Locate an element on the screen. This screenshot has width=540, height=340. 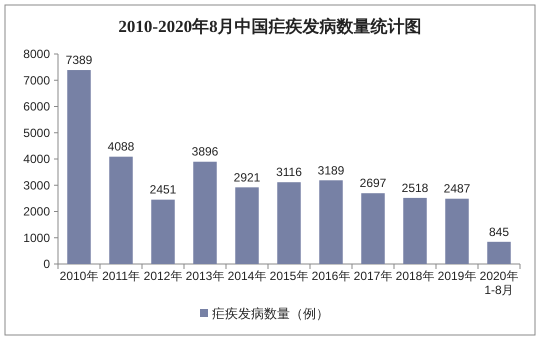
x-tick-label: 2015年 is located at coordinates (289, 276).